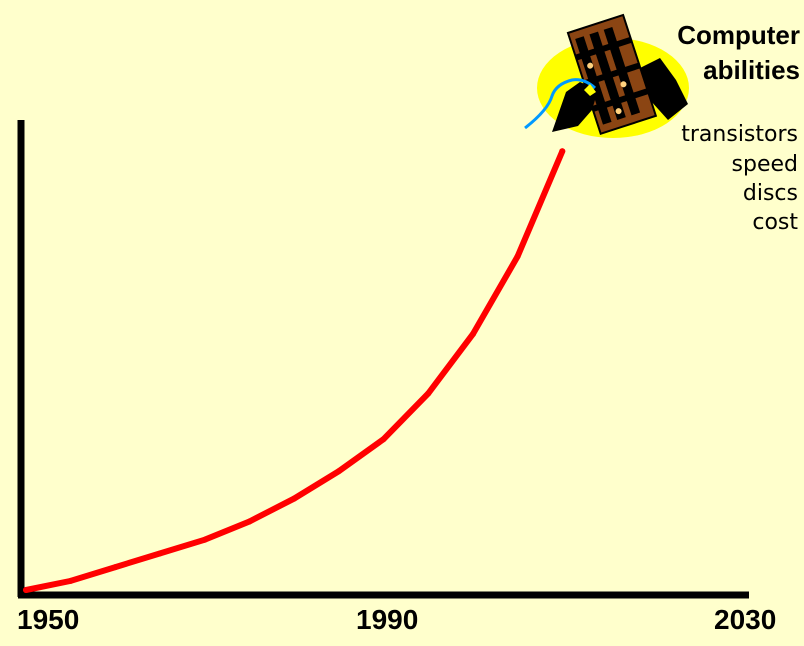 The image size is (804, 646). What do you see at coordinates (764, 164) in the screenshot?
I see `legend-item-speed: speed` at bounding box center [764, 164].